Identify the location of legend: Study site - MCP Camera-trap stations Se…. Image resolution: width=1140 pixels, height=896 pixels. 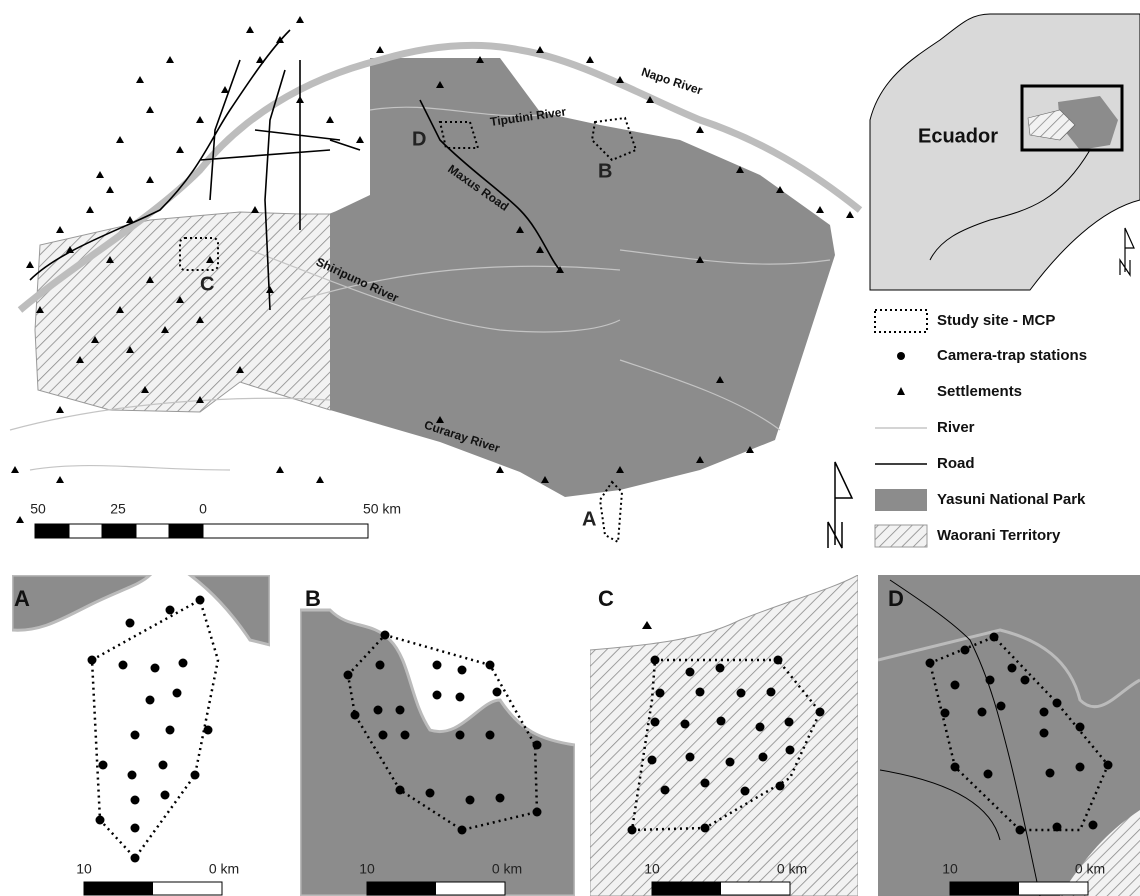
(980, 428).